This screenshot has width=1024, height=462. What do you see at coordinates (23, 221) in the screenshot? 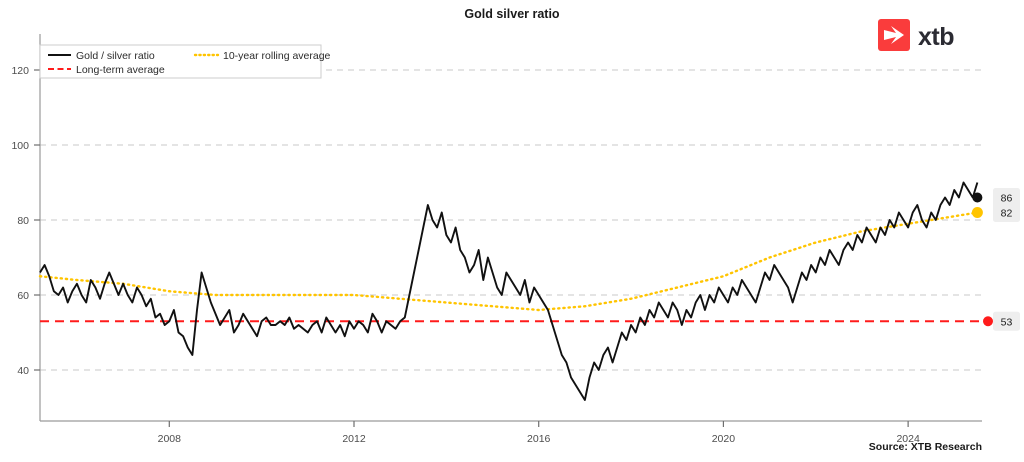
I see `y-tick-label-80: 80` at bounding box center [23, 221].